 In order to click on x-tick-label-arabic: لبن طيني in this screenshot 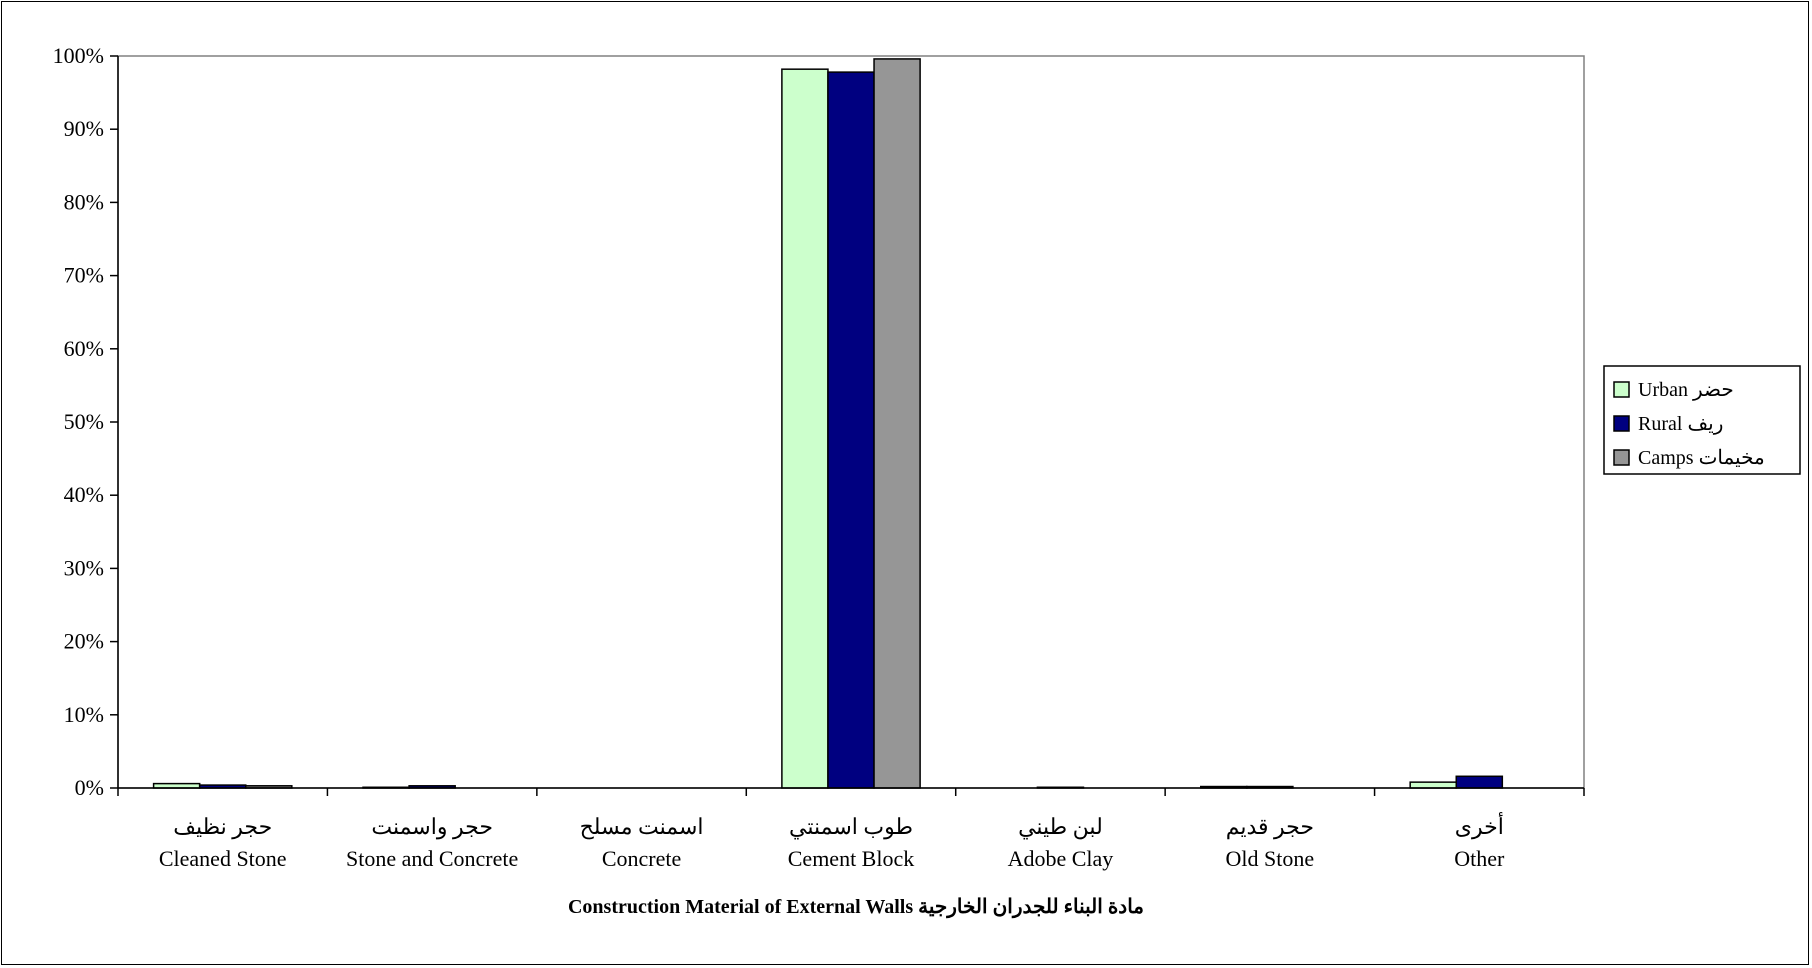, I will do `click(1060, 827)`.